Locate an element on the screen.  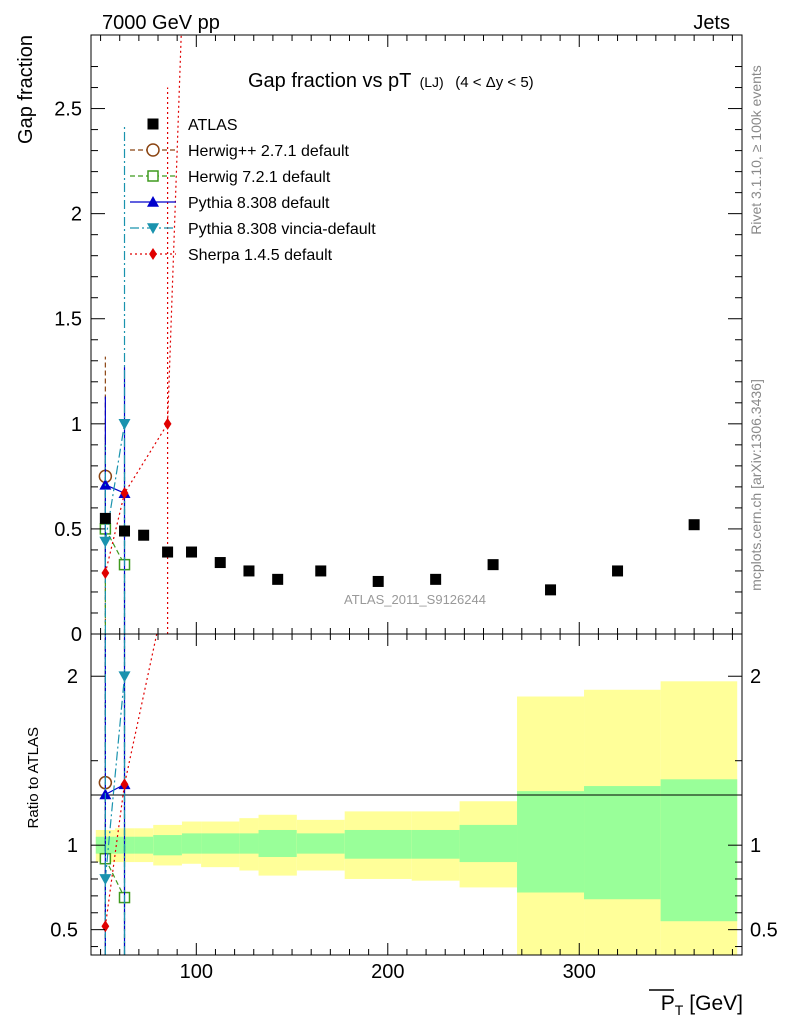
legend-label-1: Herwig++ 2.7.1 default is located at coordinates (269, 151).